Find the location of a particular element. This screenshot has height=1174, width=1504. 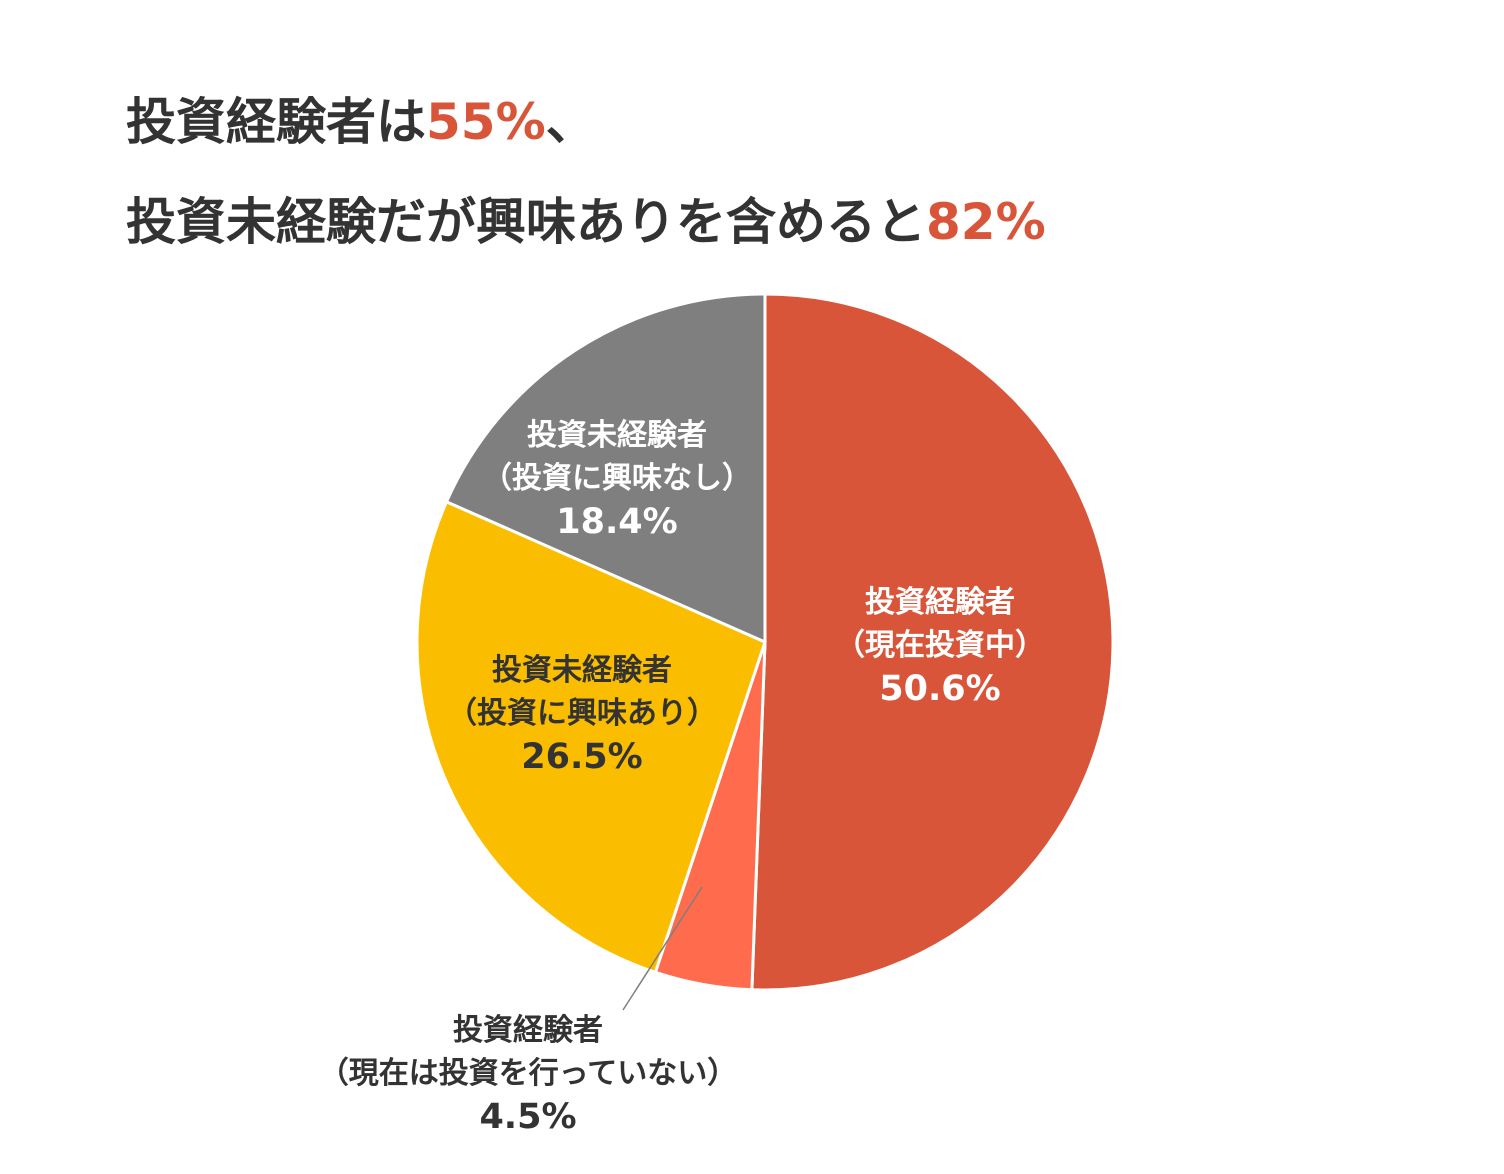

slice-label-subtitle: （投資に興味なし） is located at coordinates (617, 478).